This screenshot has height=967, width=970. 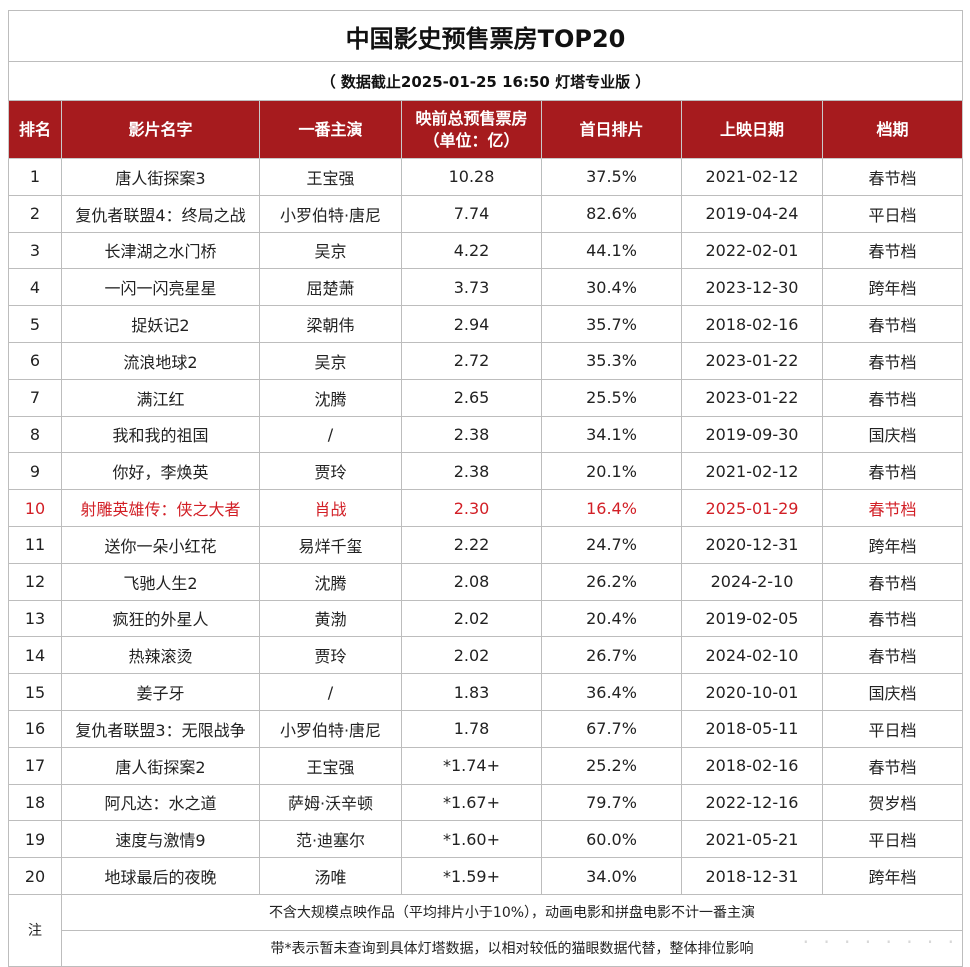 What do you see at coordinates (331, 508) in the screenshot?
I see `lead-actor-cell: 肖战` at bounding box center [331, 508].